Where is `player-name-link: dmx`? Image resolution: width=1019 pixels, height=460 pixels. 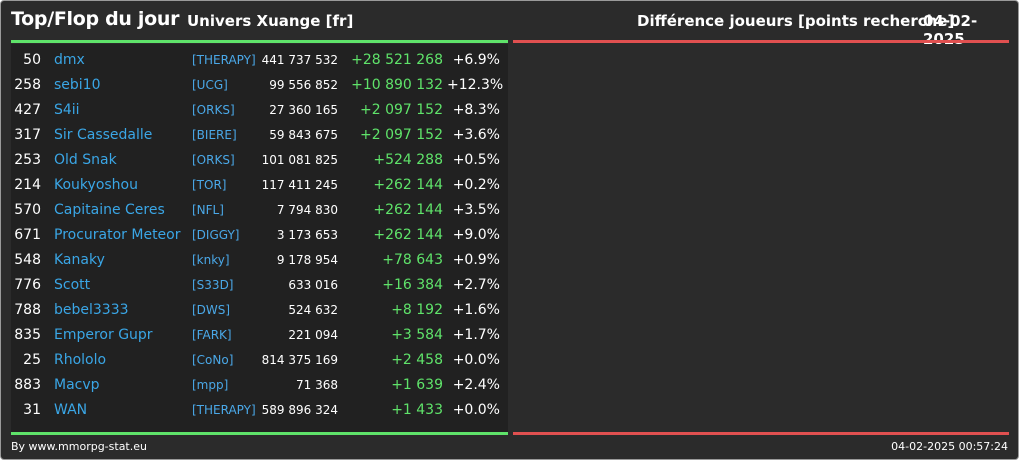
player-name-link: dmx is located at coordinates (69, 60).